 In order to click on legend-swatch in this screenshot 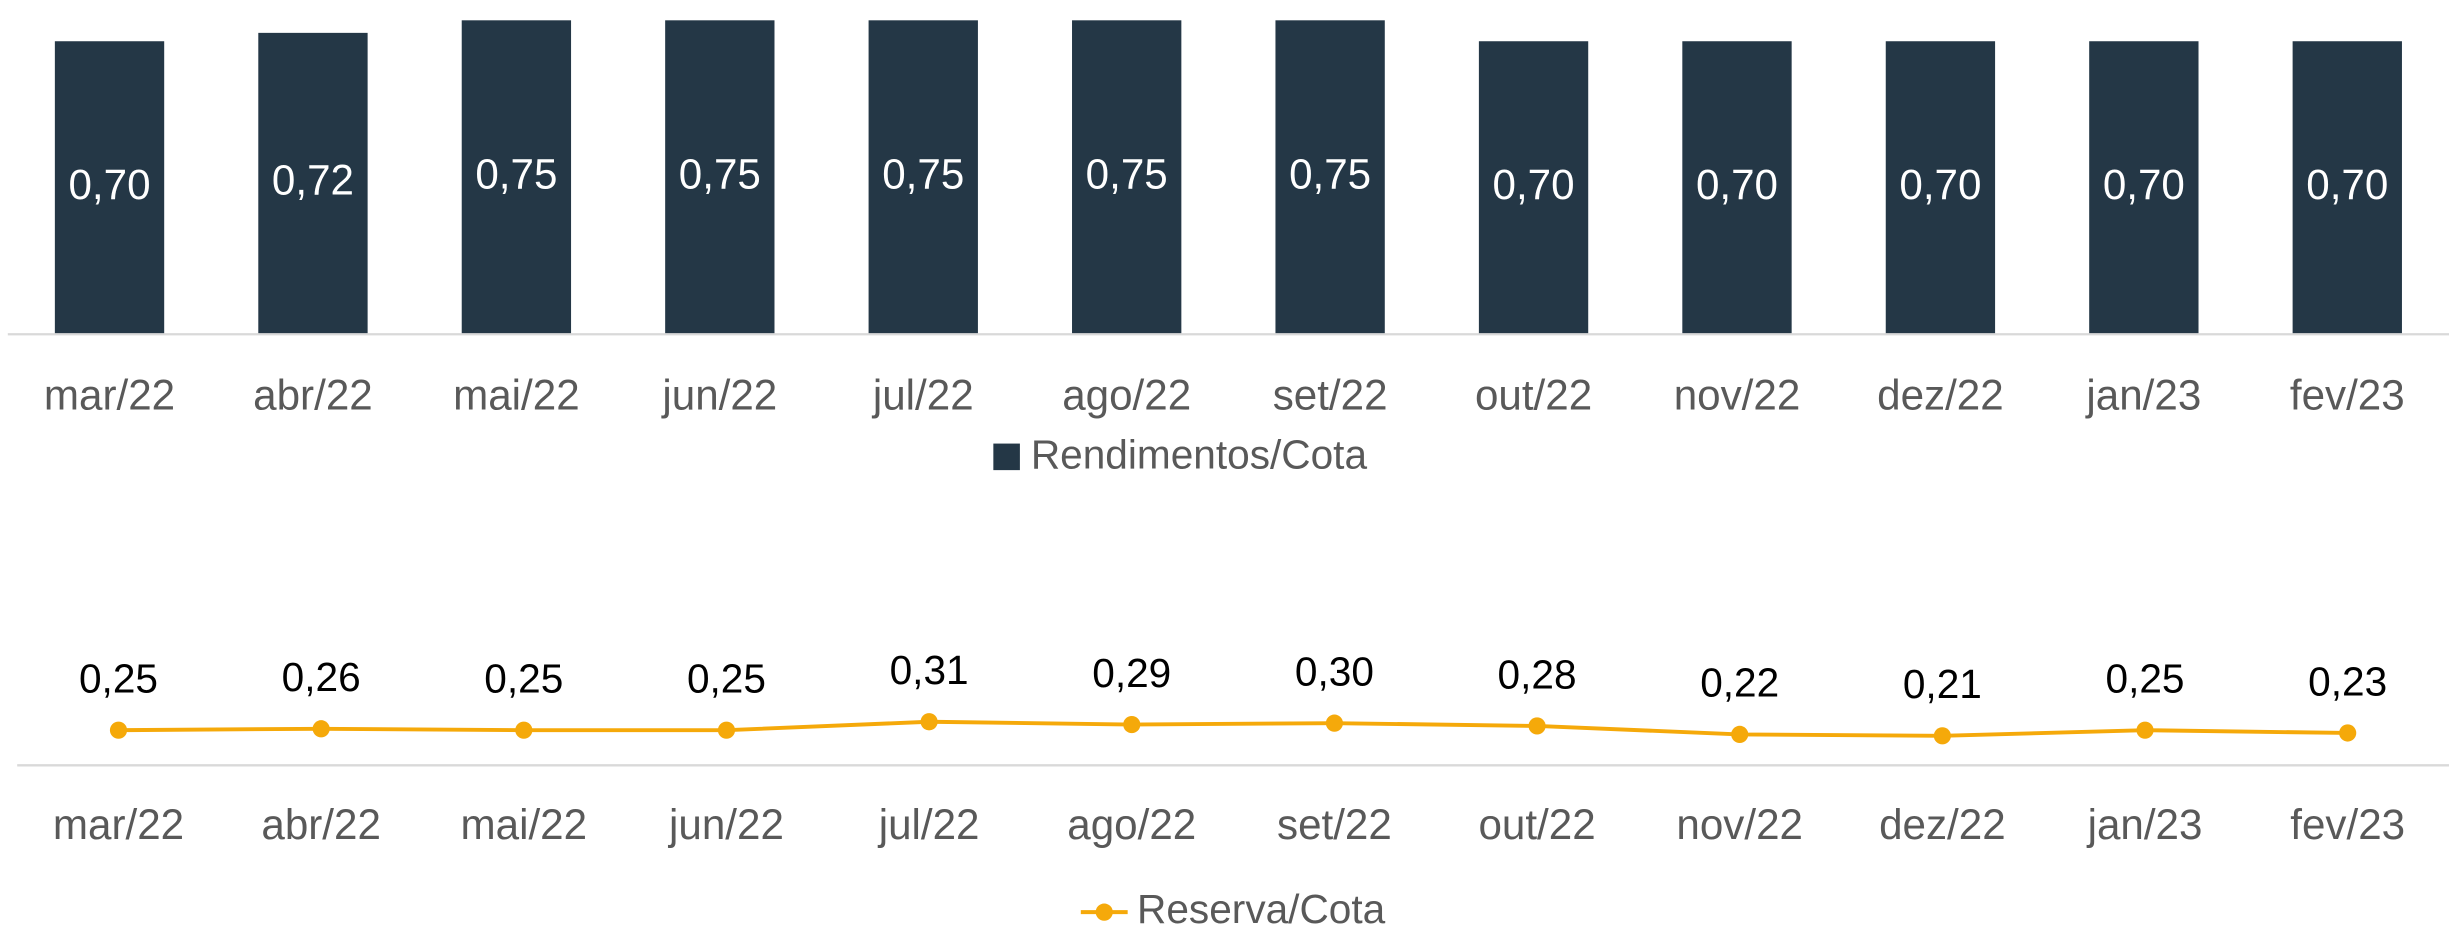, I will do `click(1006, 457)`.